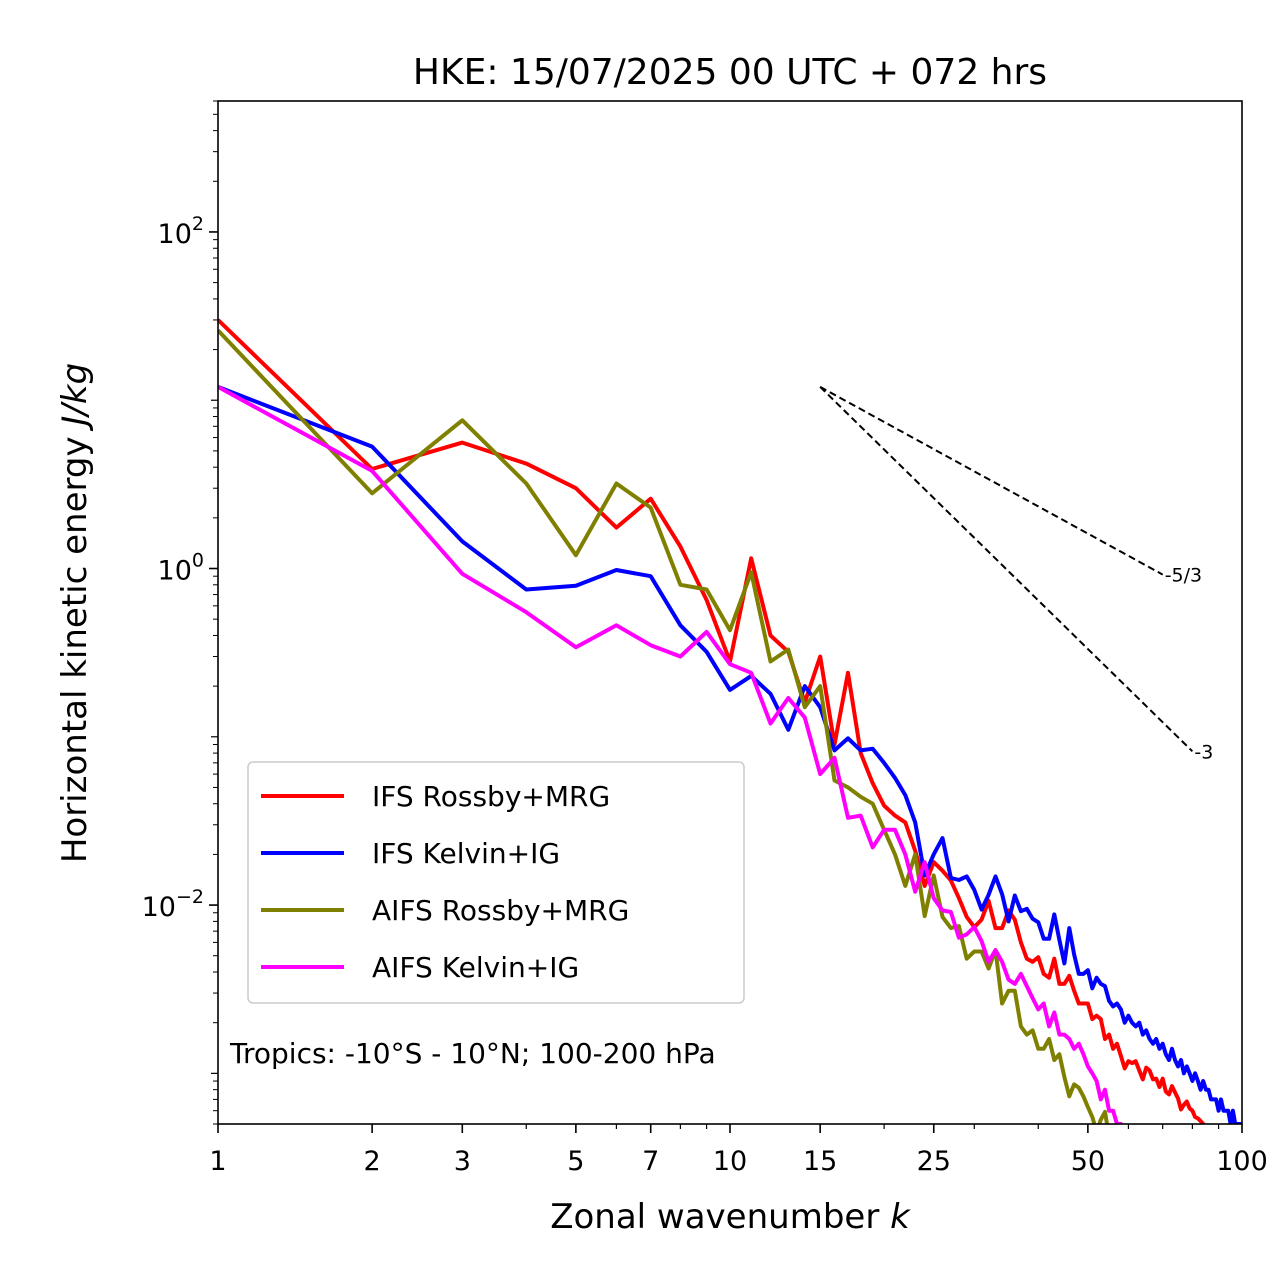 The image size is (1280, 1288). What do you see at coordinates (475, 967) in the screenshot?
I see `legend-label-4: AIFS Kelvin+IG` at bounding box center [475, 967].